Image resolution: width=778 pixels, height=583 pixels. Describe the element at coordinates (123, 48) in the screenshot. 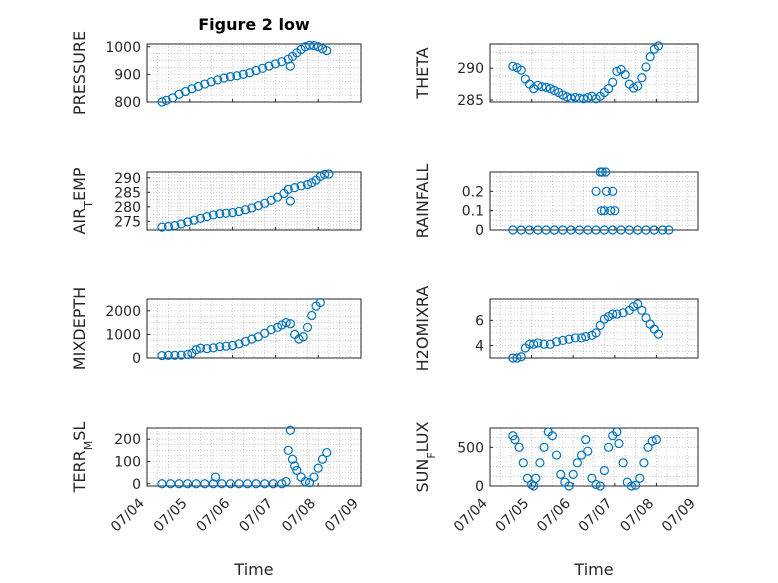

I see `y-tick-label: 1000` at that location.